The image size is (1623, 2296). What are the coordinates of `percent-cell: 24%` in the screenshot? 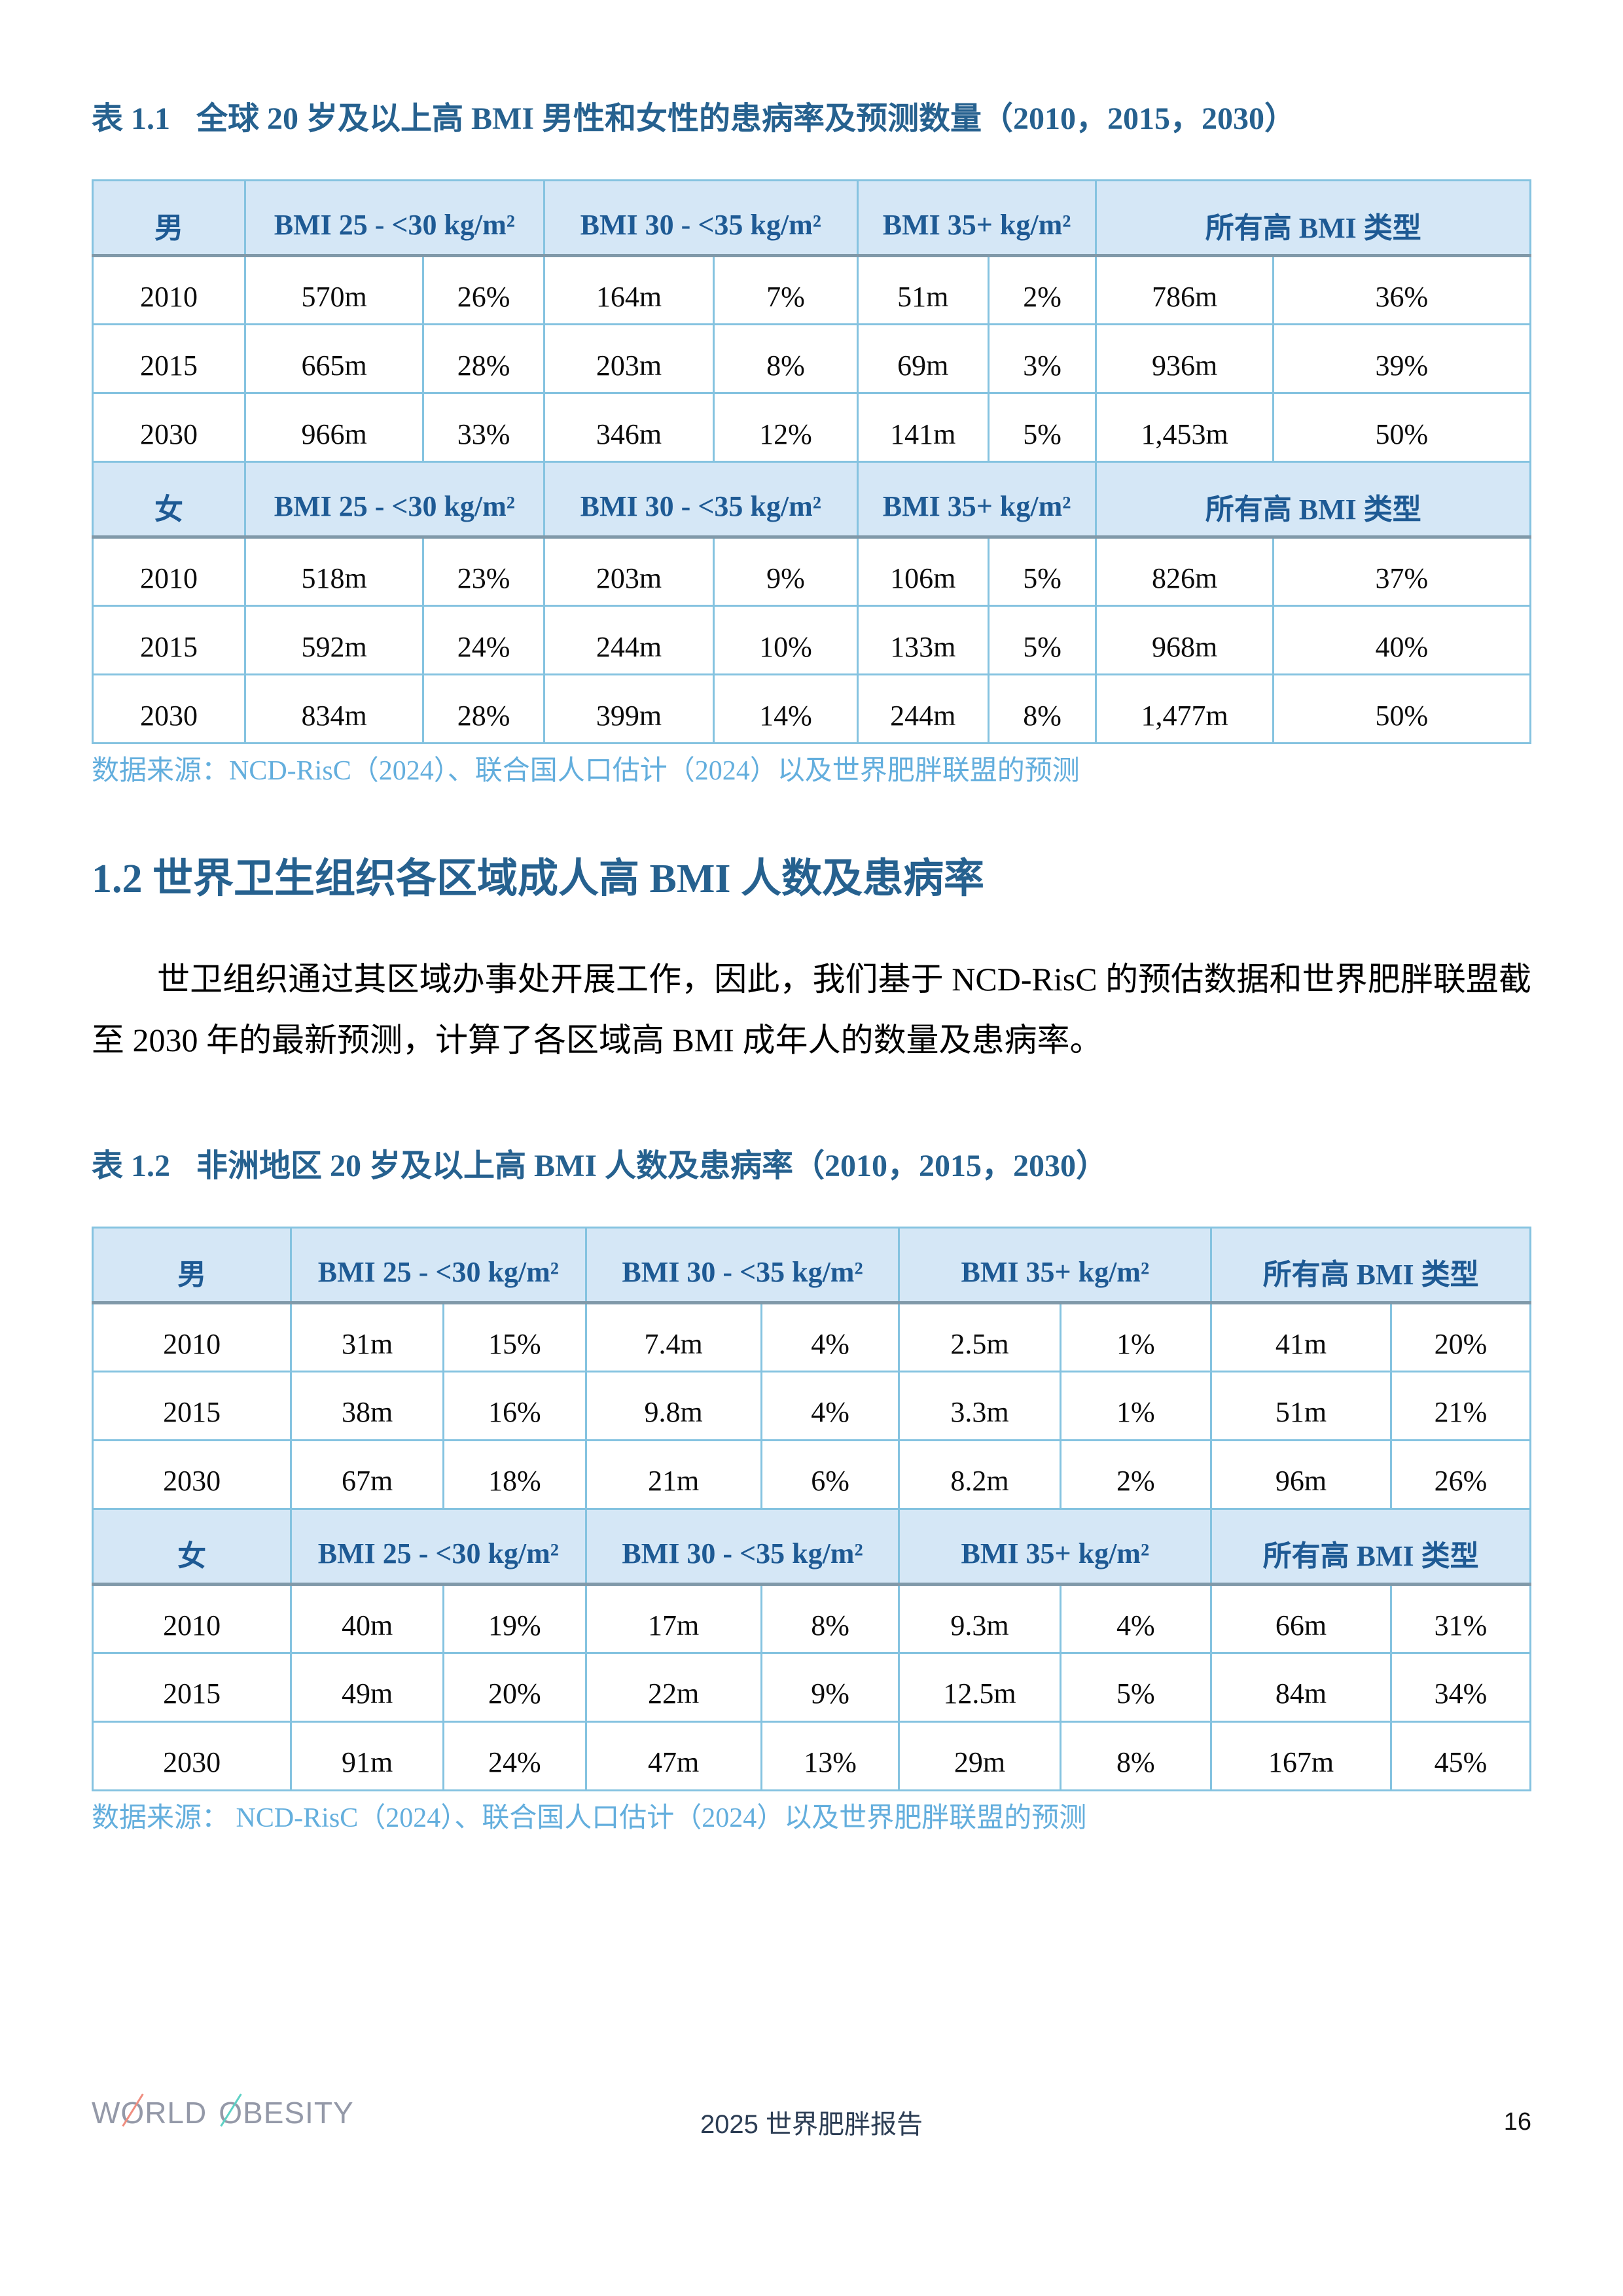 It's located at (484, 640).